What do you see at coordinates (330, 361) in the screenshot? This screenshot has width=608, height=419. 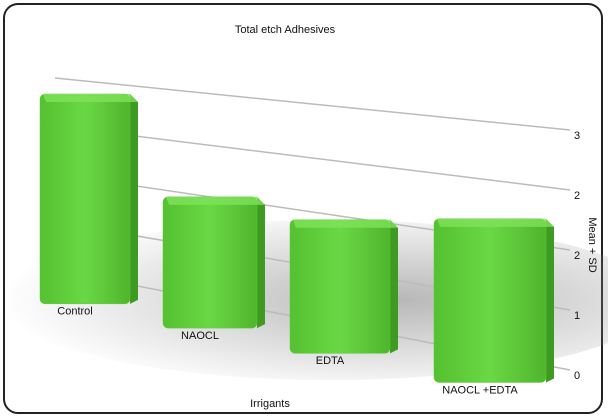 I see `x-tick-label: EDTA` at bounding box center [330, 361].